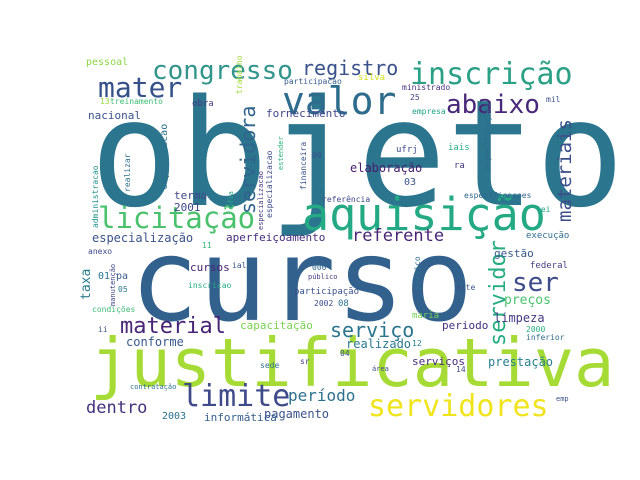 Image resolution: width=640 pixels, height=480 pixels. Describe the element at coordinates (545, 337) in the screenshot. I see `cloud-word: inferior` at that location.